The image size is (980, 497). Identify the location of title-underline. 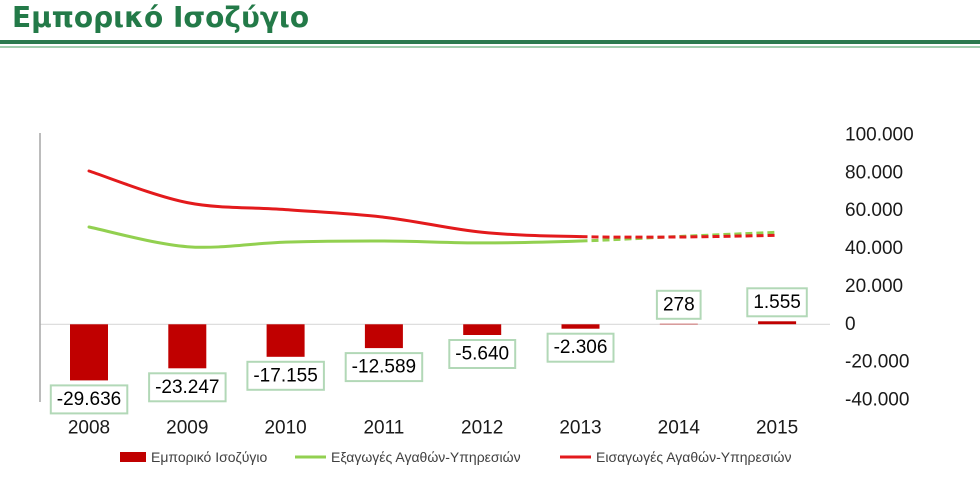
(490, 42).